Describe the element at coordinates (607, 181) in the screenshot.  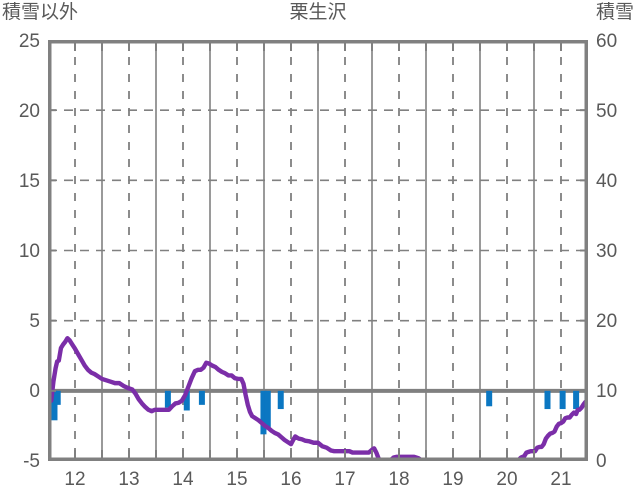
I see `ytick-right-2: 40` at that location.